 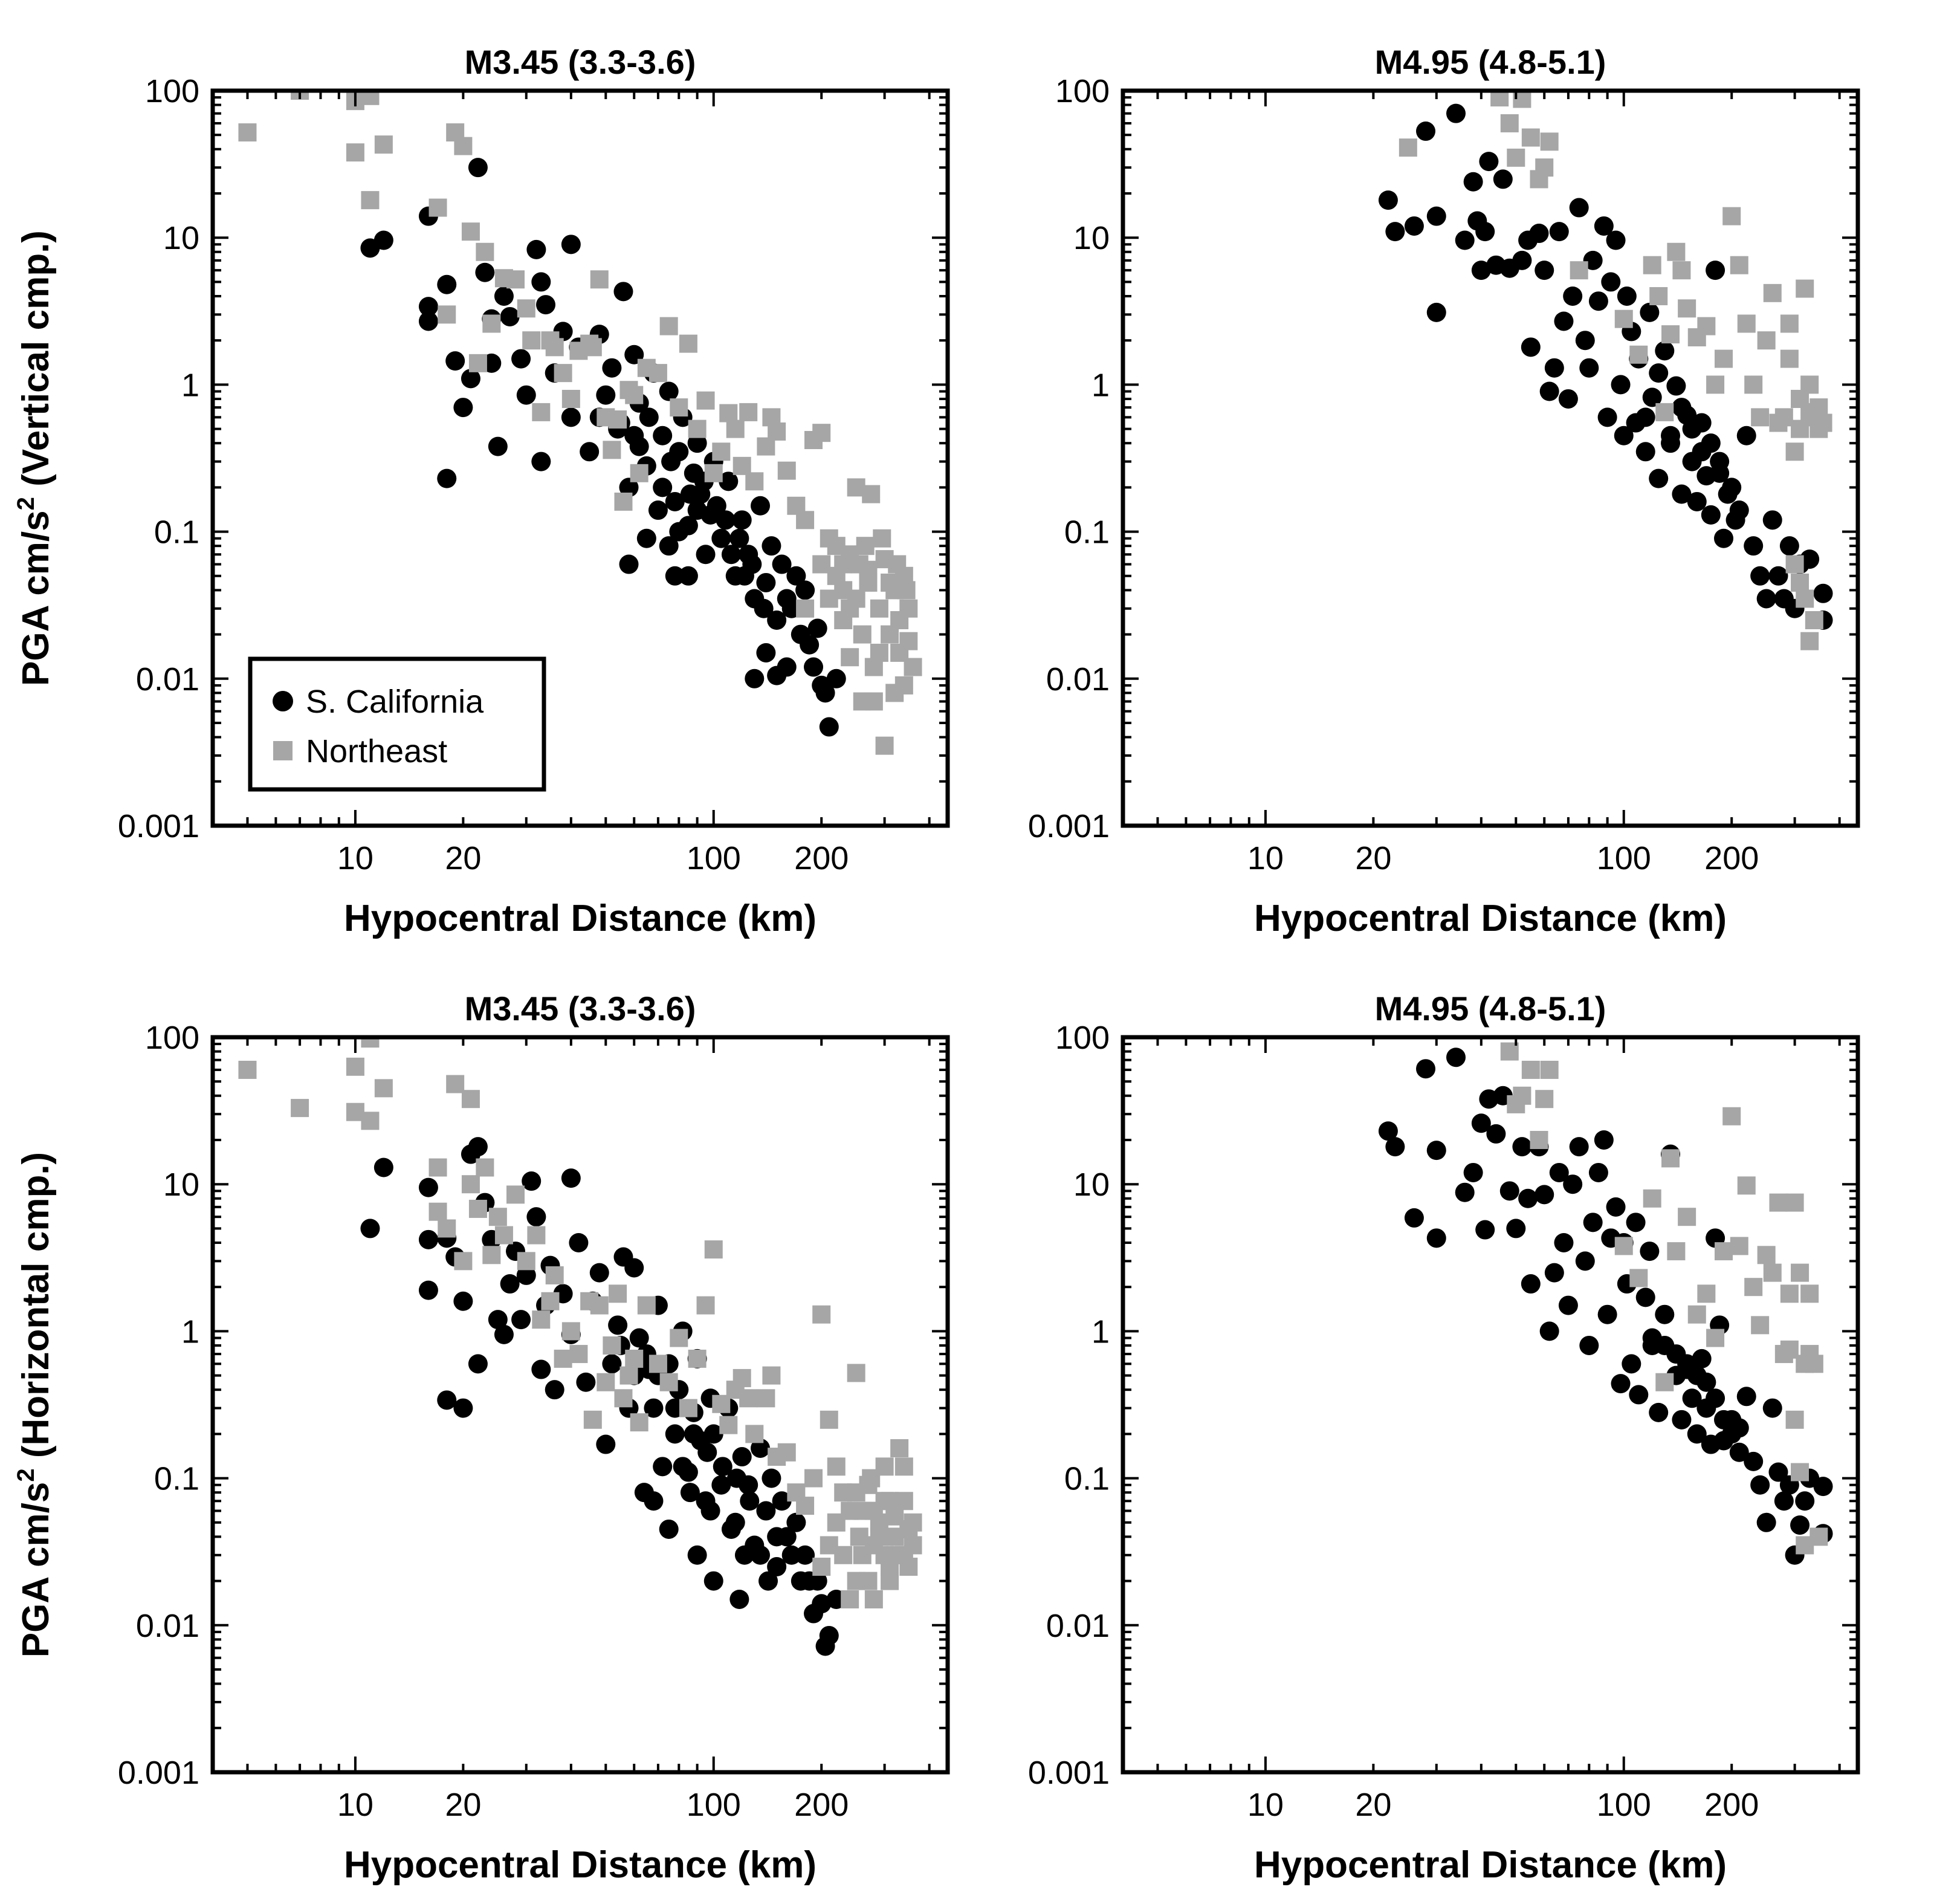 I want to click on plot-frame, so click(x=580, y=1405).